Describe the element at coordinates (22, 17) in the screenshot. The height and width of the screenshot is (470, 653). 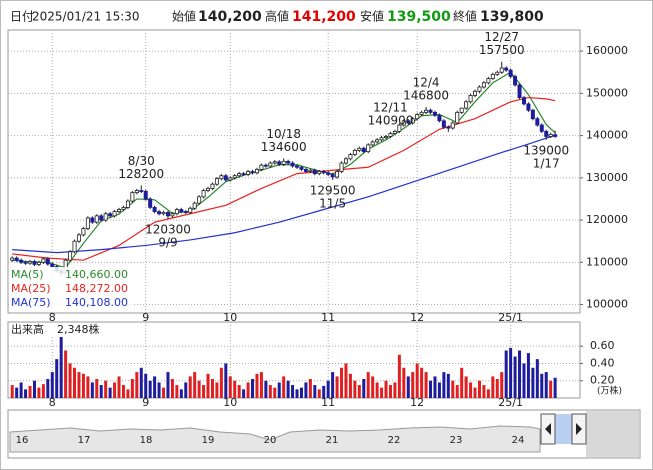
I see `date-label: 日付` at that location.